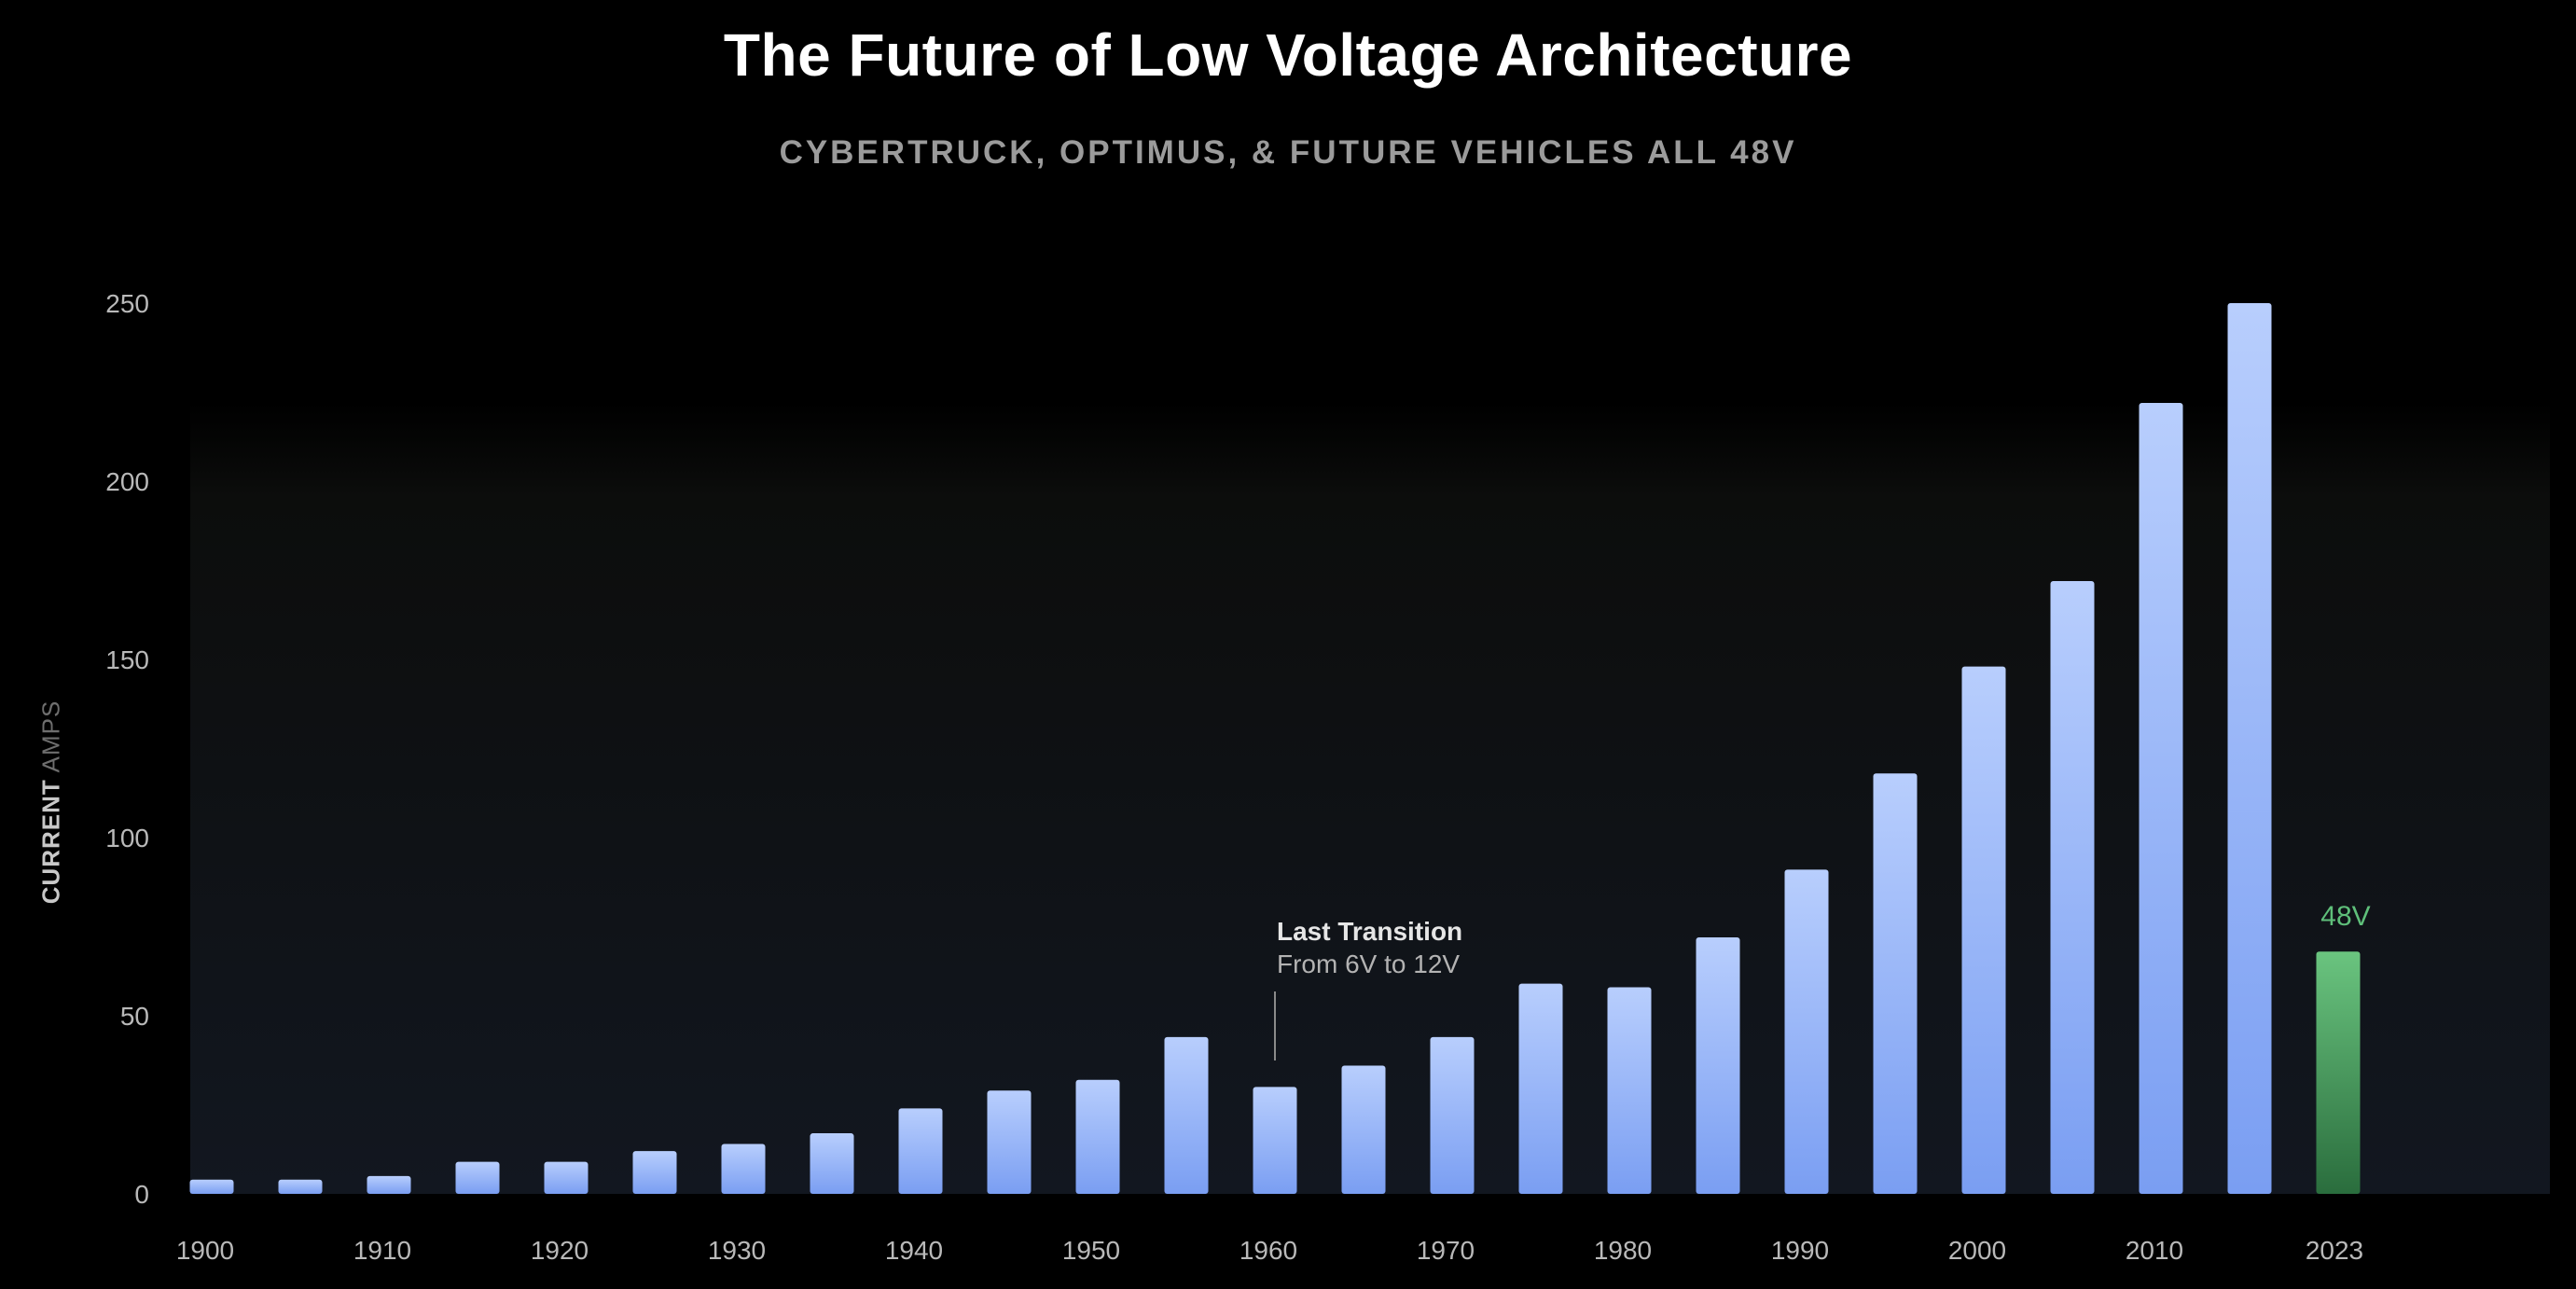  I want to click on bar-2023-highlight, so click(2338, 1072).